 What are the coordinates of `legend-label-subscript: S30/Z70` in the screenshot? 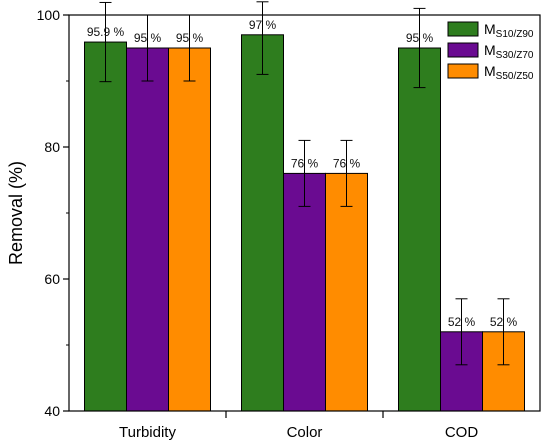 It's located at (515, 55).